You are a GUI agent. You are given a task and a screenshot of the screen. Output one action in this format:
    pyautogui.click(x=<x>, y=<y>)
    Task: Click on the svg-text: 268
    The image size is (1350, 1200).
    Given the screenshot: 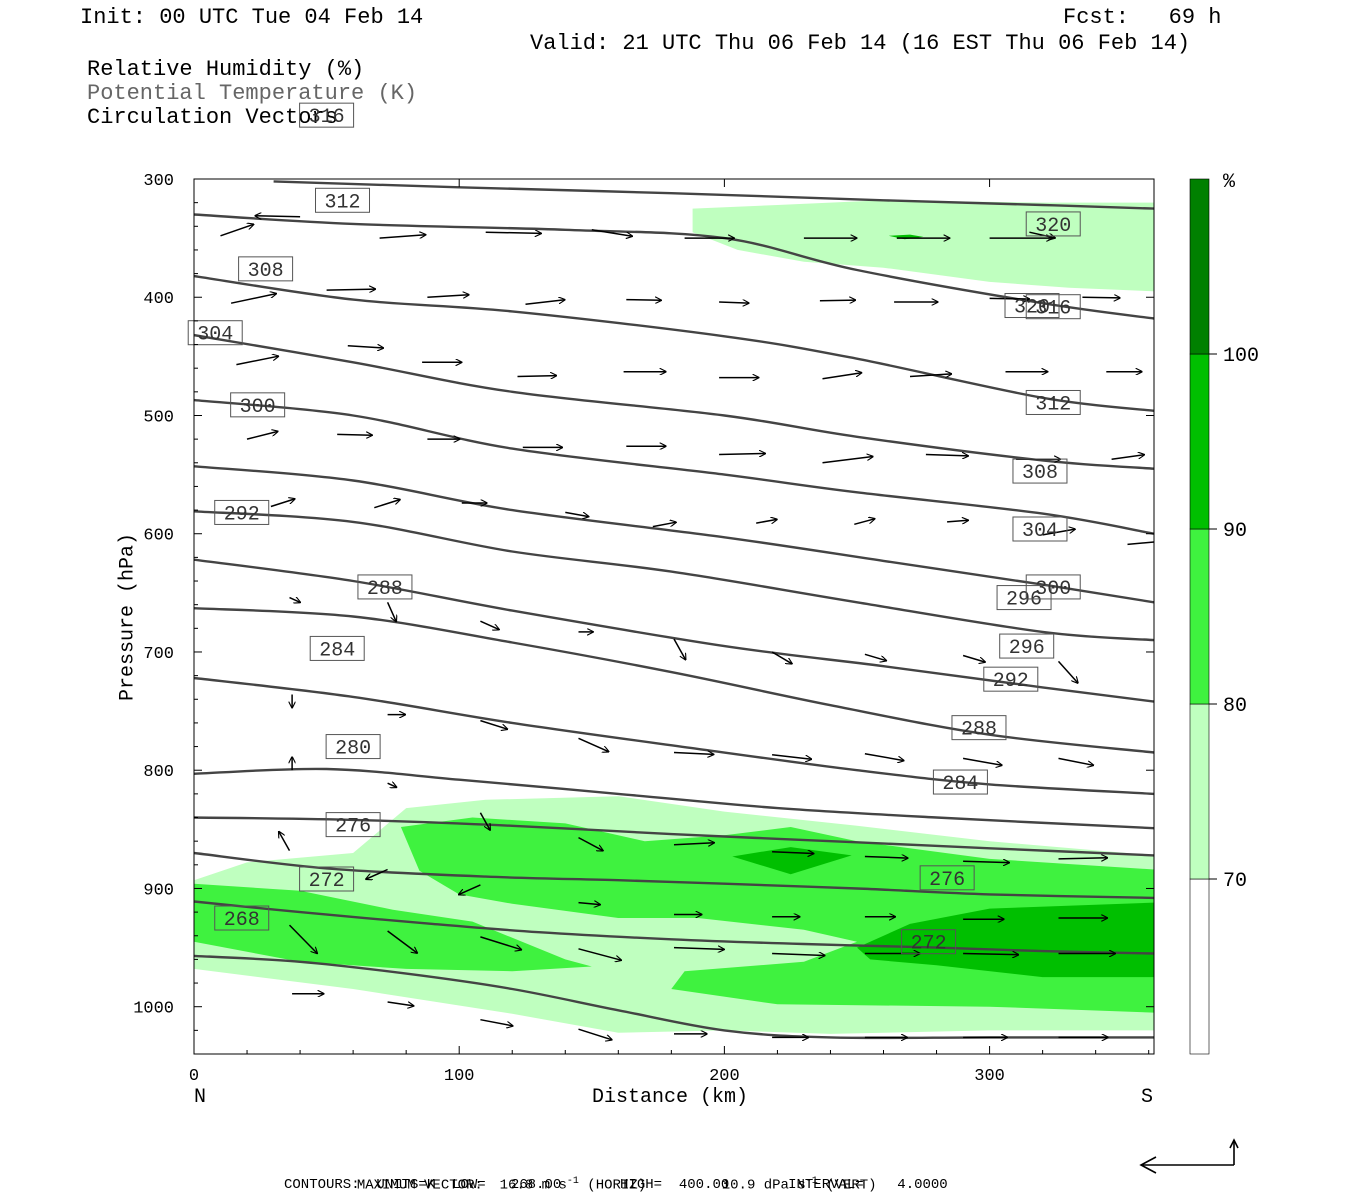 What is the action you would take?
    pyautogui.click(x=242, y=920)
    